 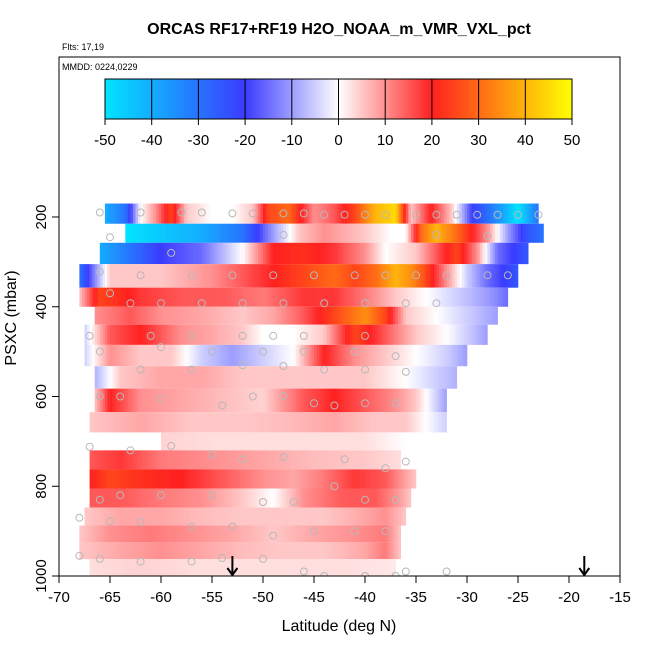 What do you see at coordinates (286, 334) in the screenshot?
I see `heatmap-band` at bounding box center [286, 334].